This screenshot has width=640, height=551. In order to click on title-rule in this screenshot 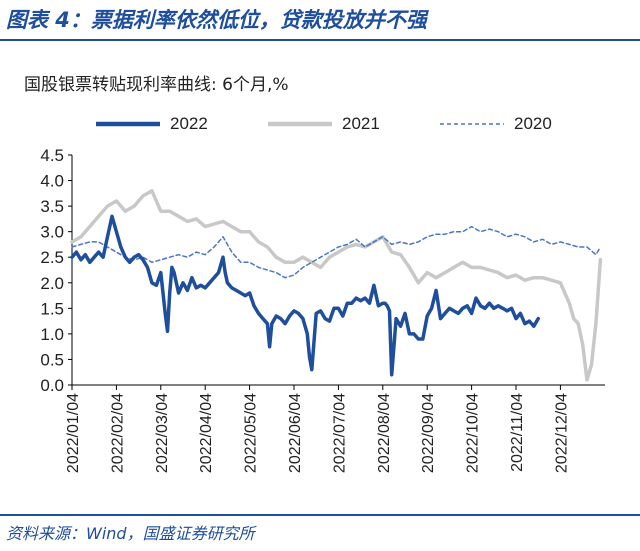, I will do `click(320, 40)`.